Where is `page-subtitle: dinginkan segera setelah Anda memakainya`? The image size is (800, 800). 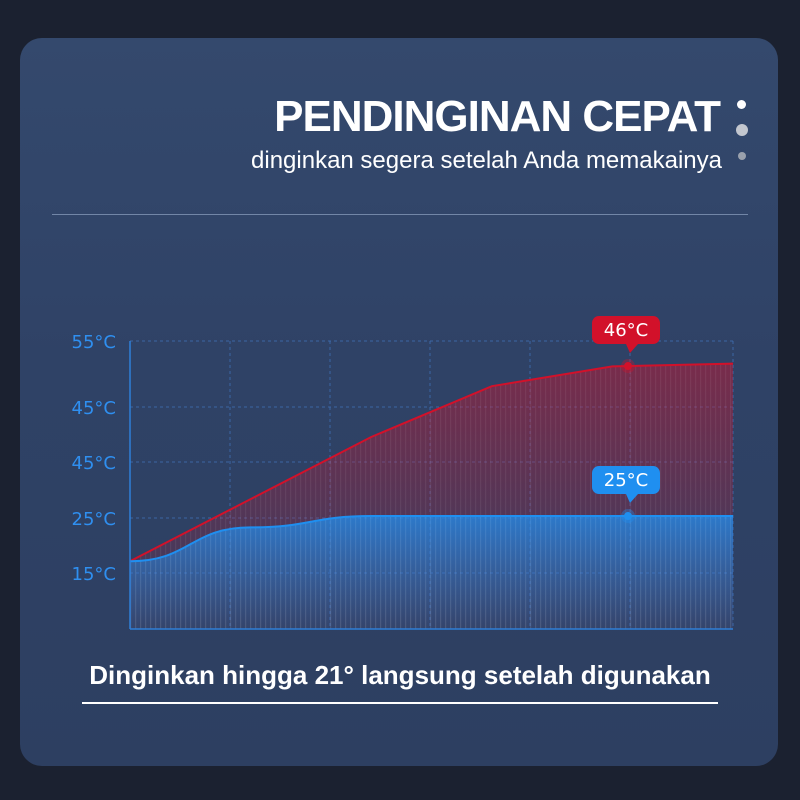 page-subtitle: dinginkan segera setelah Anda memakainya is located at coordinates (486, 160).